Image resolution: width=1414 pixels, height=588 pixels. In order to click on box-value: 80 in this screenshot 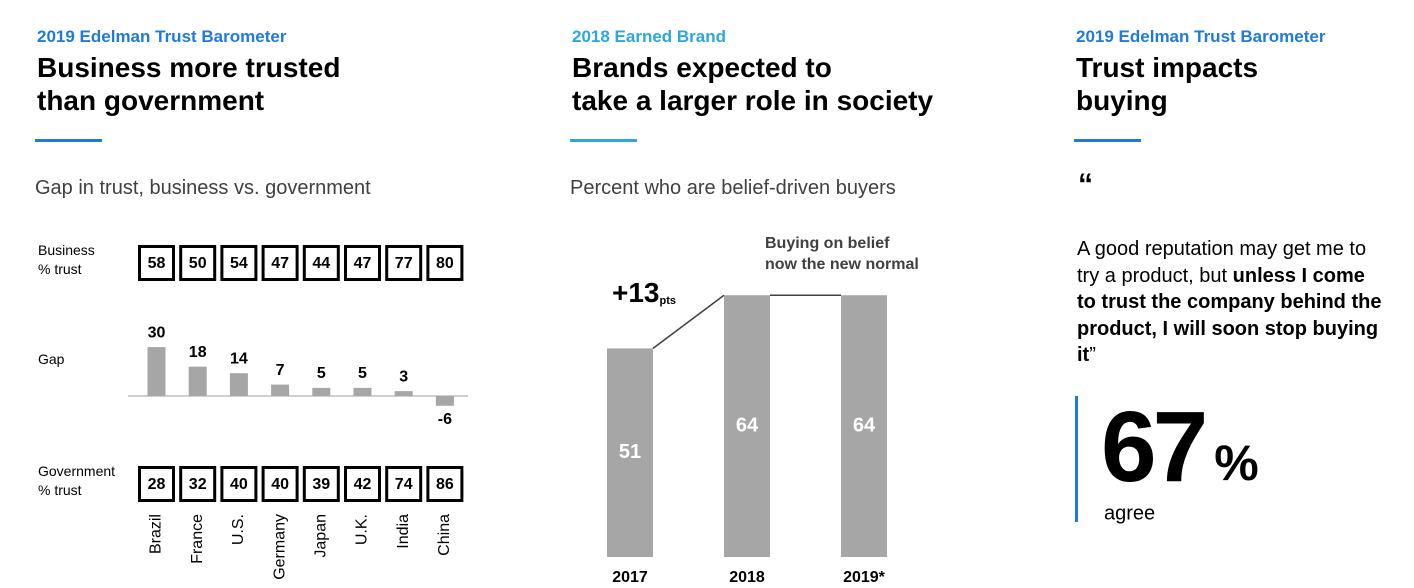, I will do `click(445, 263)`.